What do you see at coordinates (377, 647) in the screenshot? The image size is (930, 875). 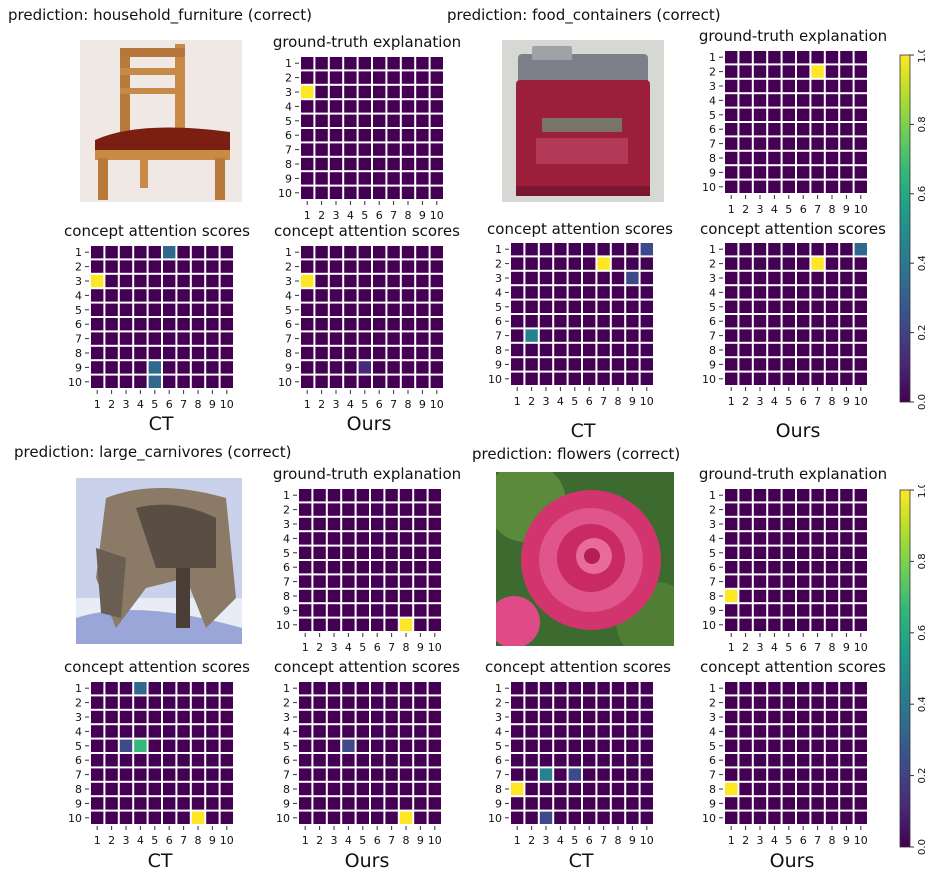 I see `x-tick-label: 6` at bounding box center [377, 647].